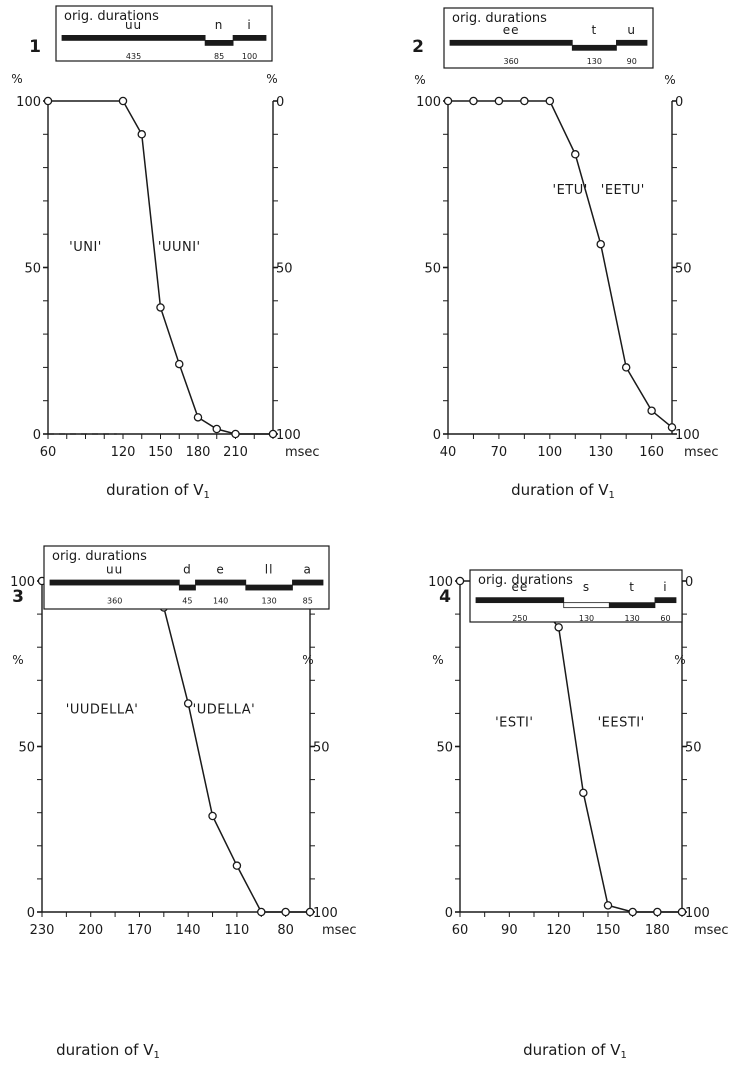  I want to click on segment-label: d, so click(187, 570).